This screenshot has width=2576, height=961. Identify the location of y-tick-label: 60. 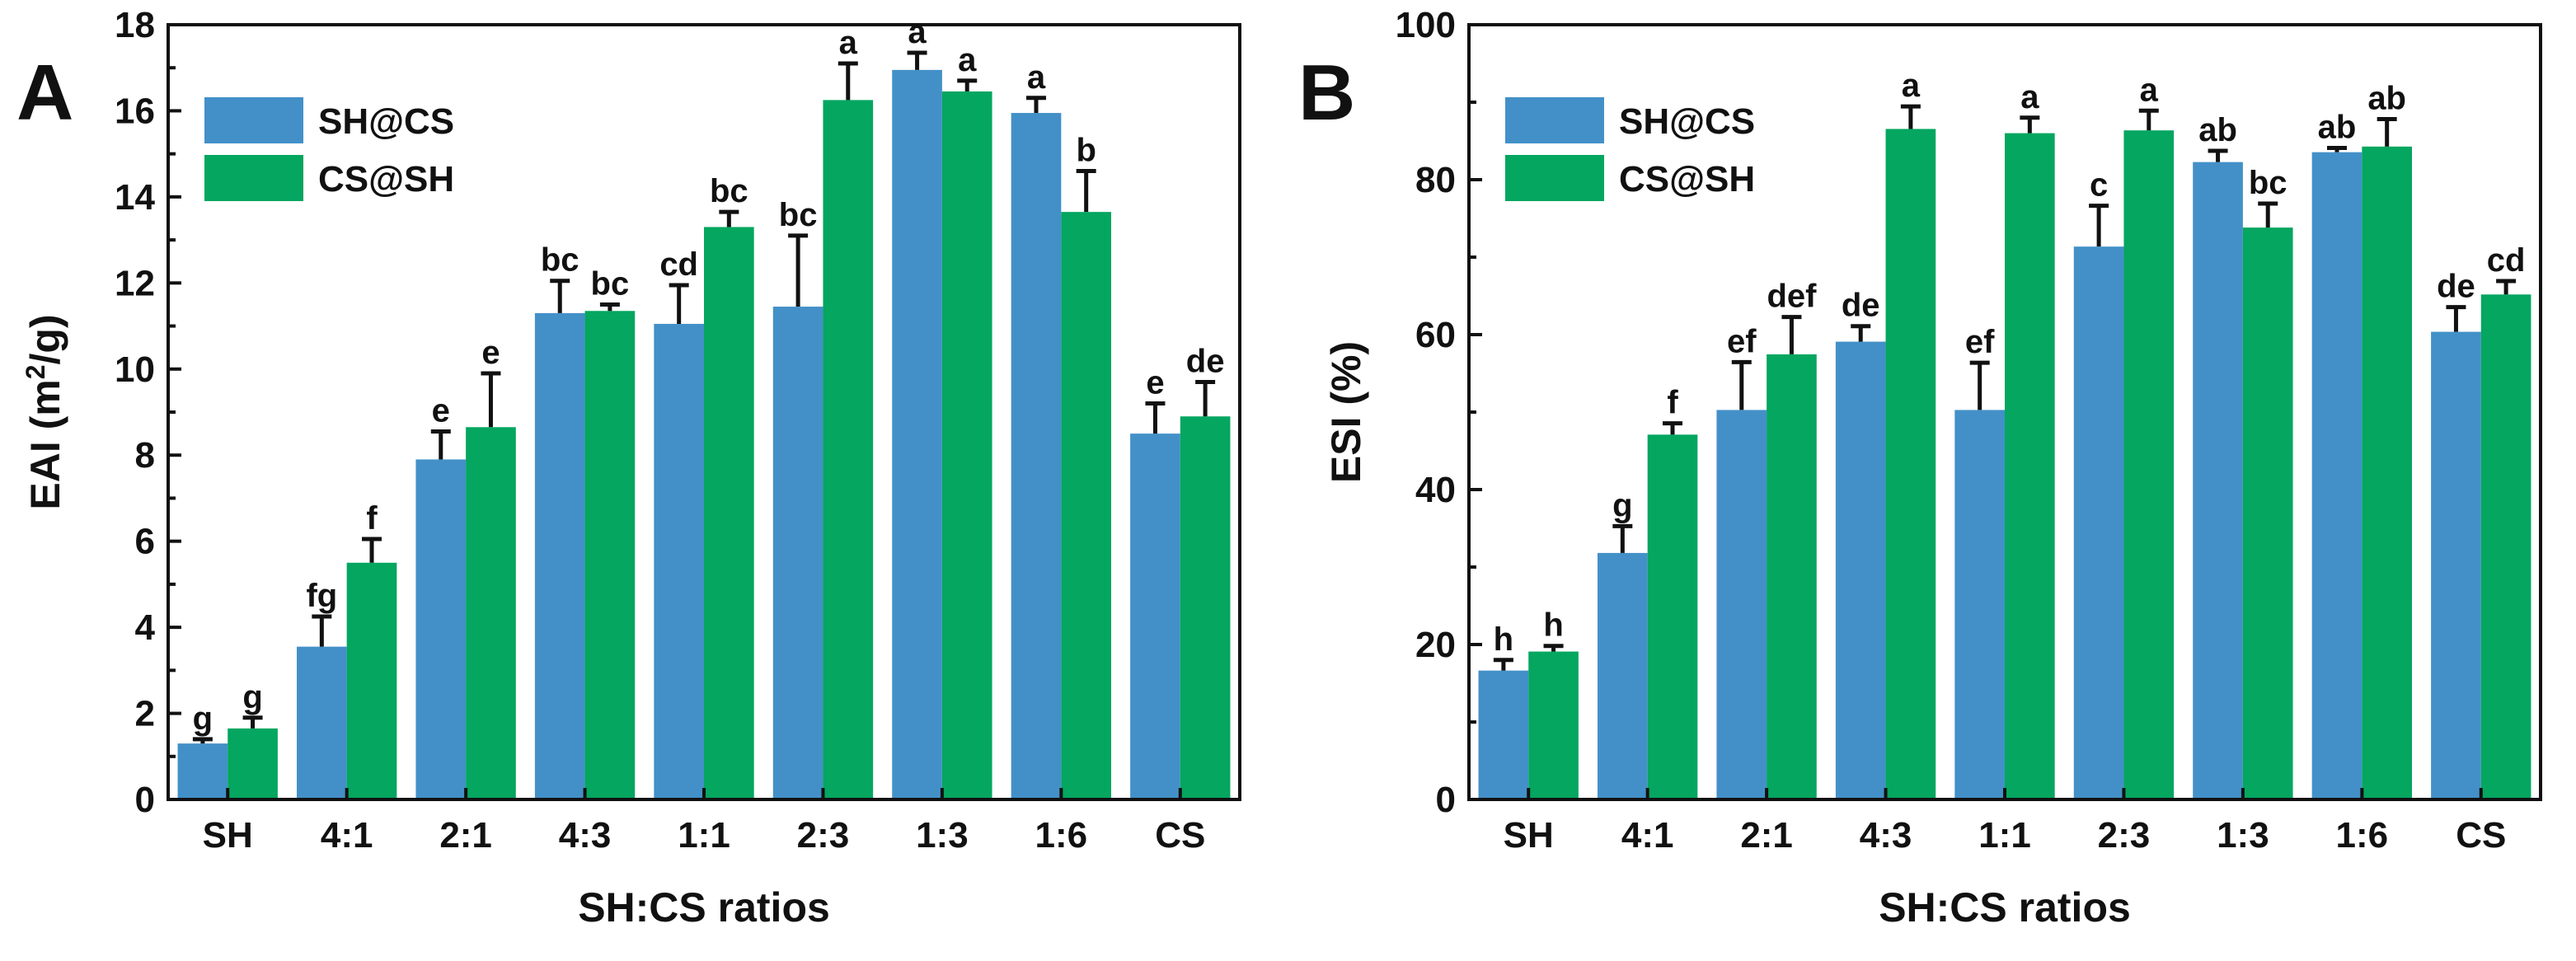
(1435, 335).